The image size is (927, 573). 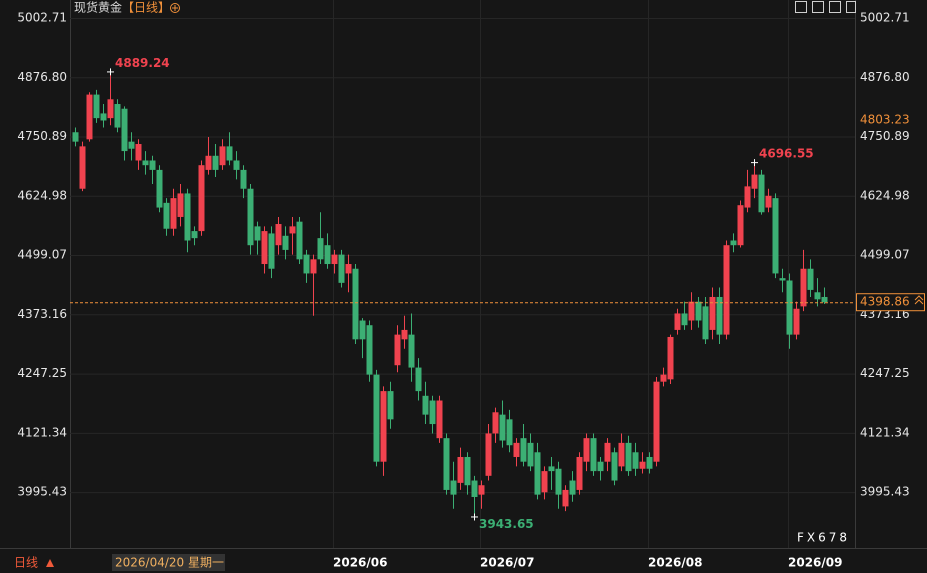 I want to click on y-tick-label: 4750.89, so click(x=42, y=136).